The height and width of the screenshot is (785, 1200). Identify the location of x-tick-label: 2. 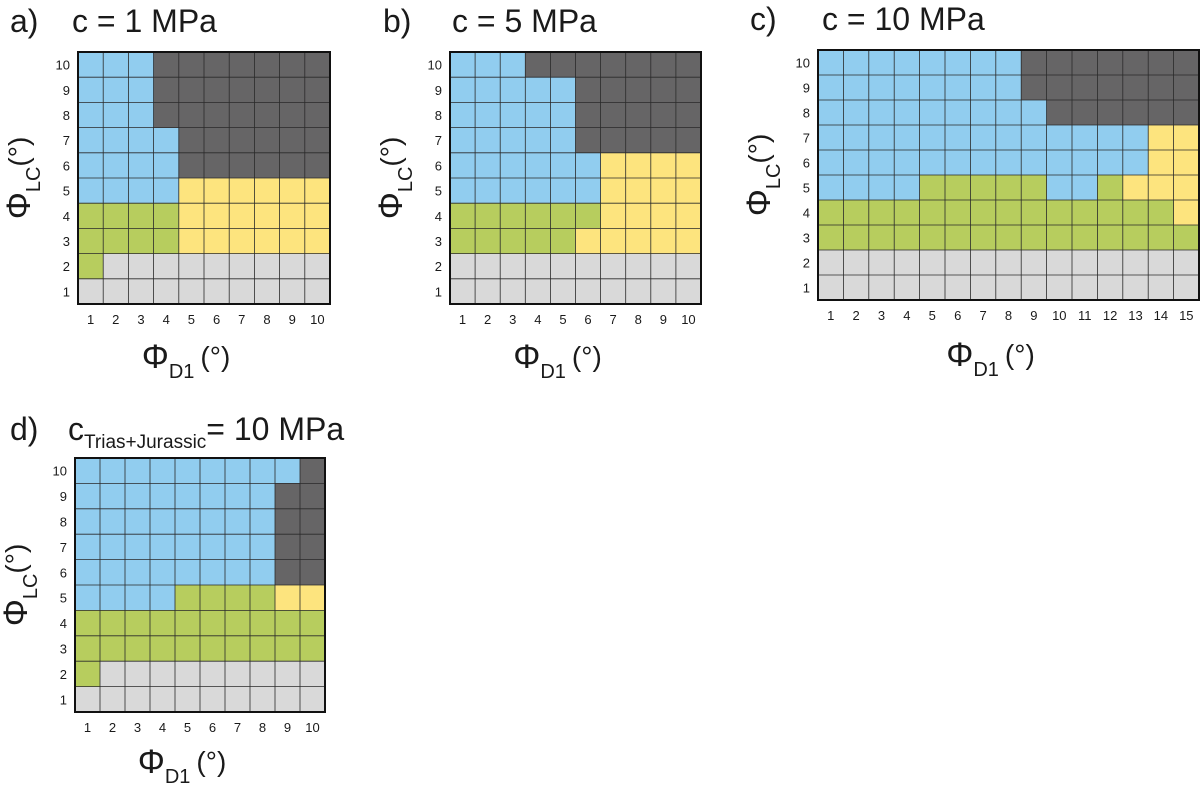
(112, 727).